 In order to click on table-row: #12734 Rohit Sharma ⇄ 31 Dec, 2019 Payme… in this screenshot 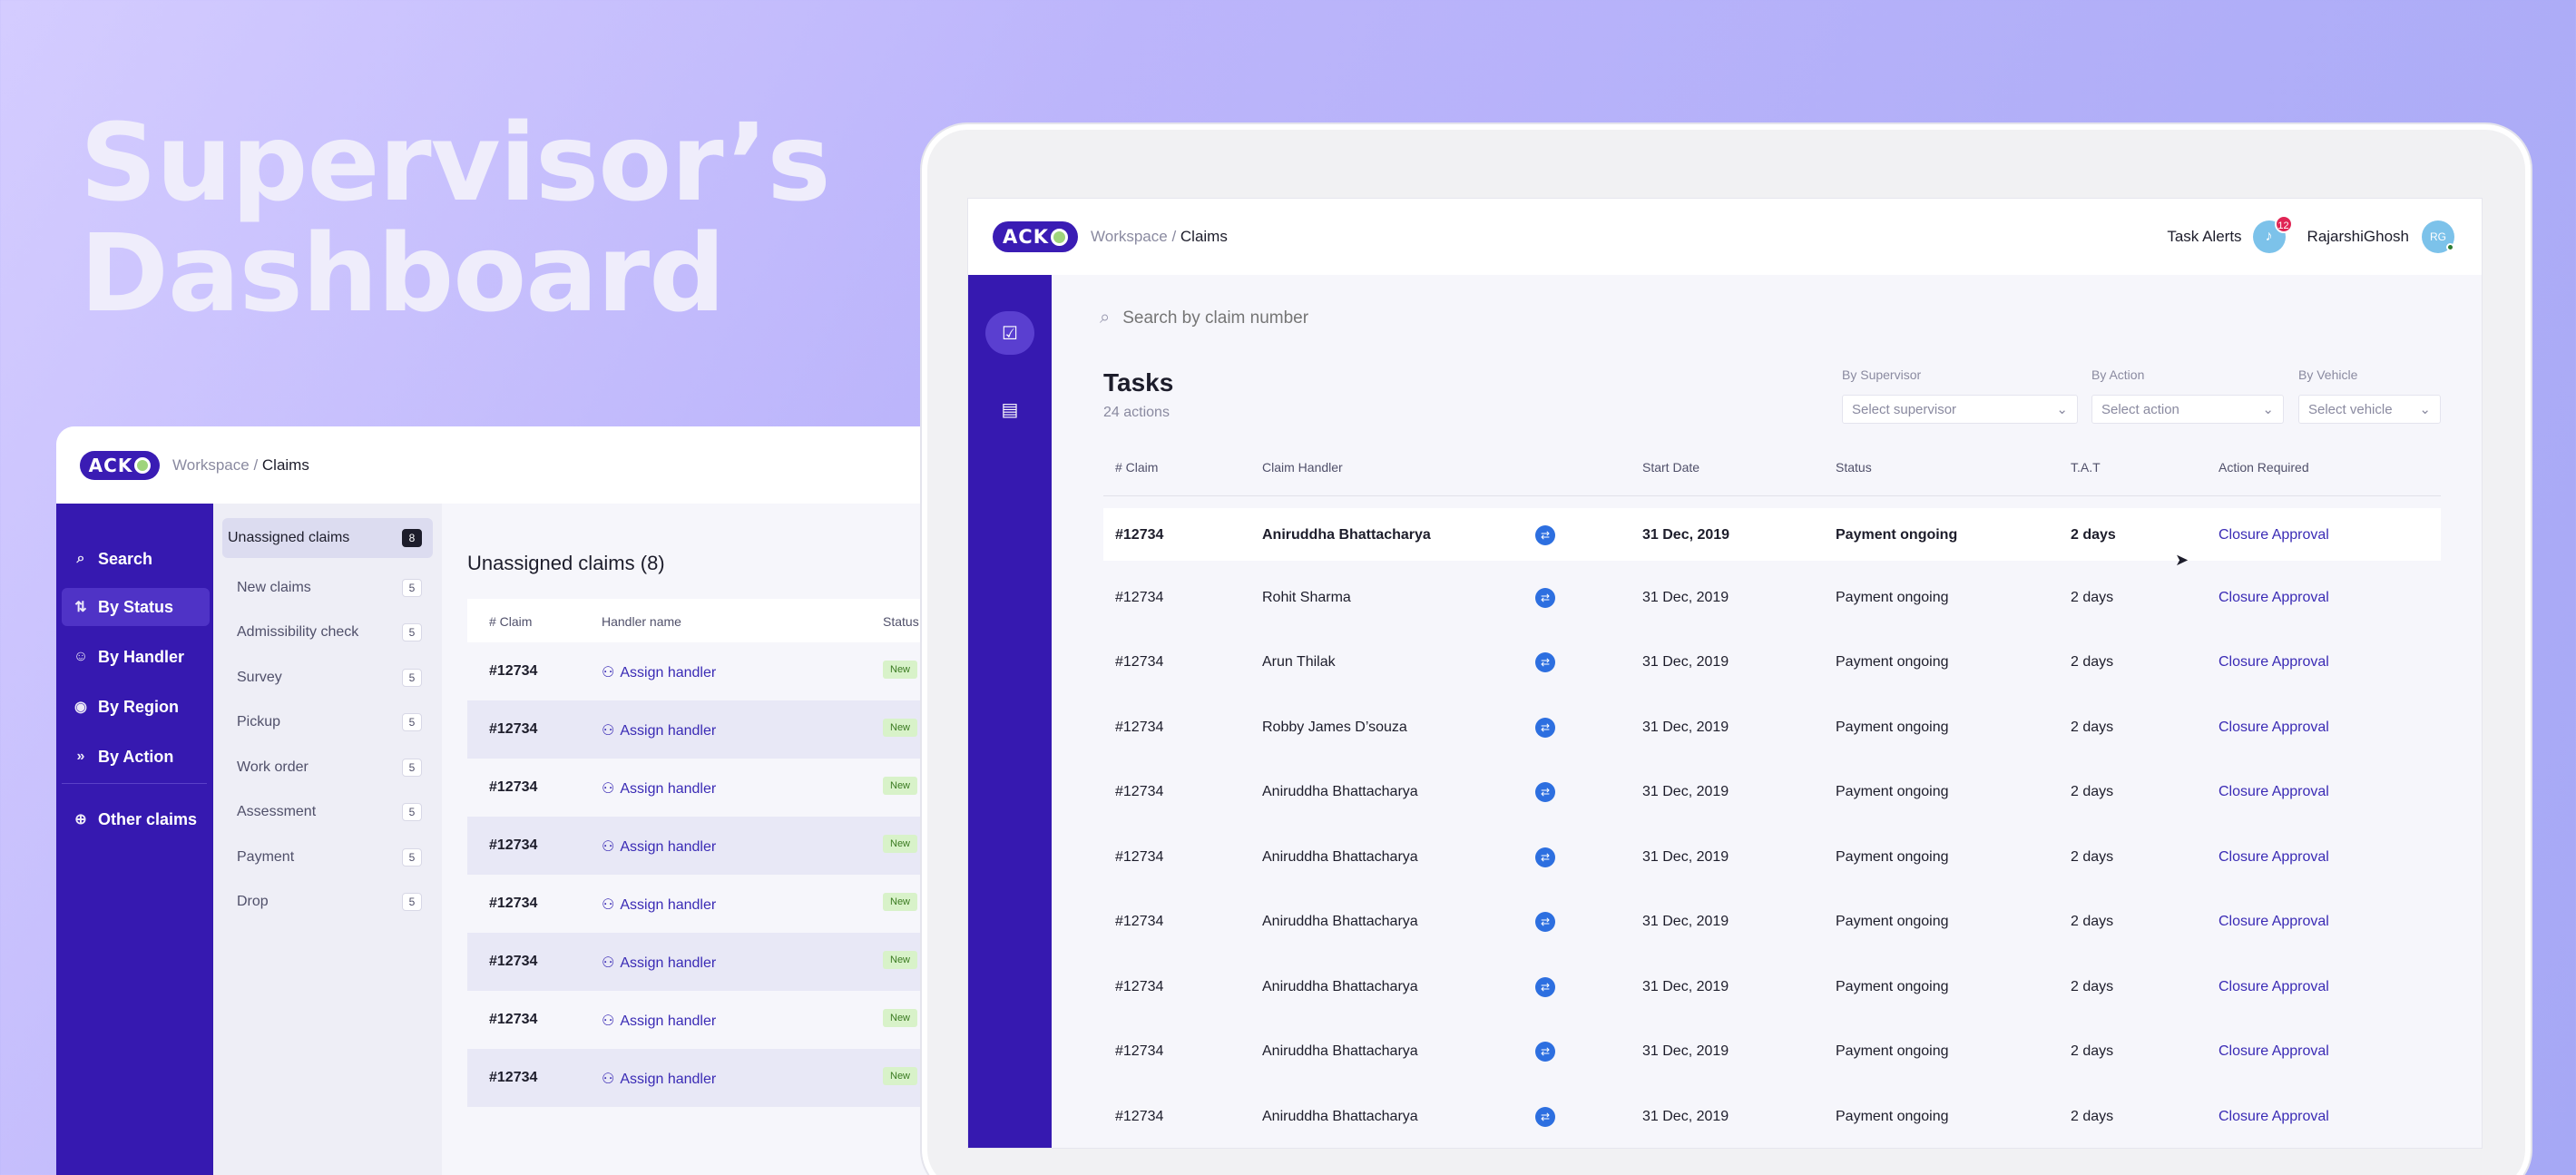, I will do `click(1772, 597)`.